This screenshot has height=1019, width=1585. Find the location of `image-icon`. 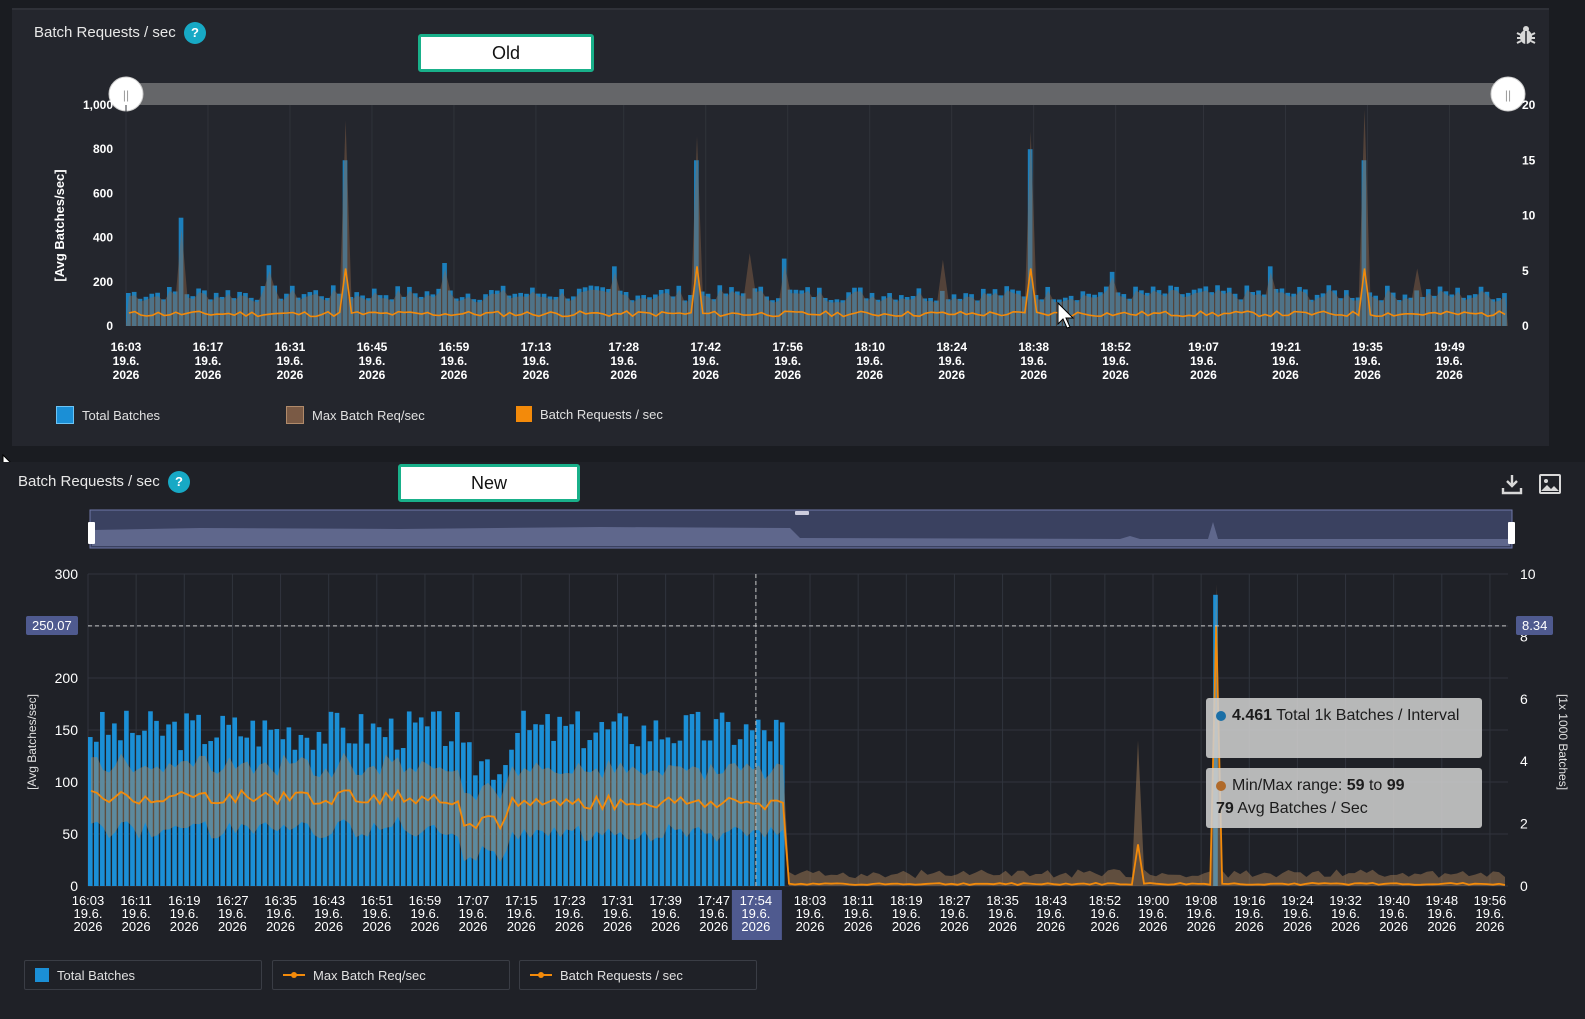

image-icon is located at coordinates (1550, 484).